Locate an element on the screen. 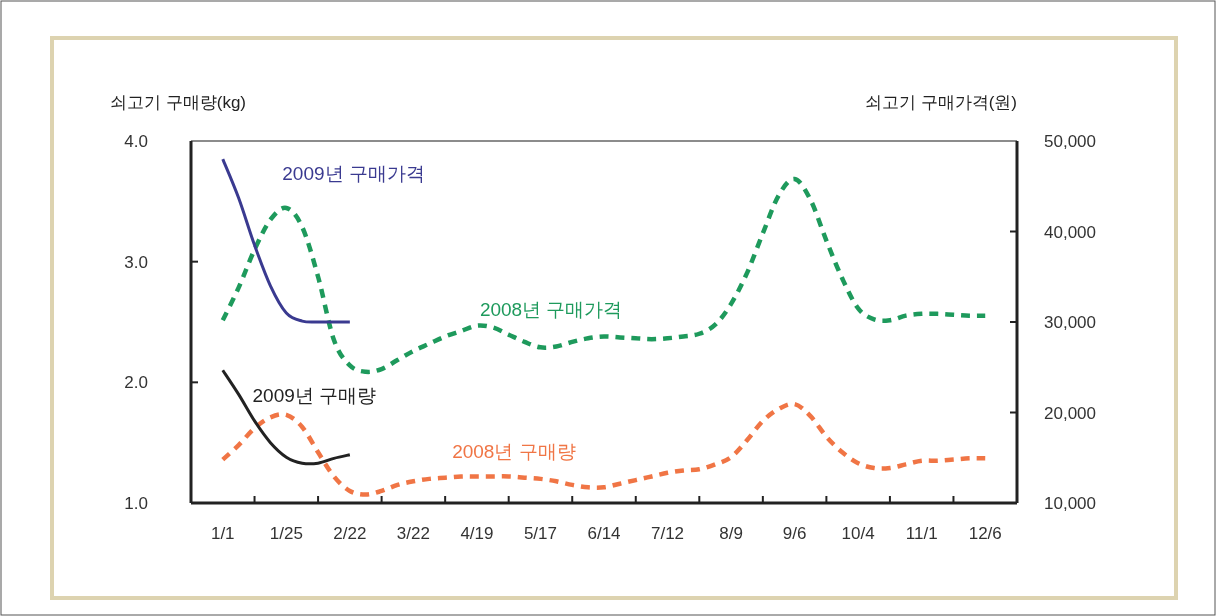  y2-axis-title: 쇠고기 구매가격(원) is located at coordinates (940, 102).